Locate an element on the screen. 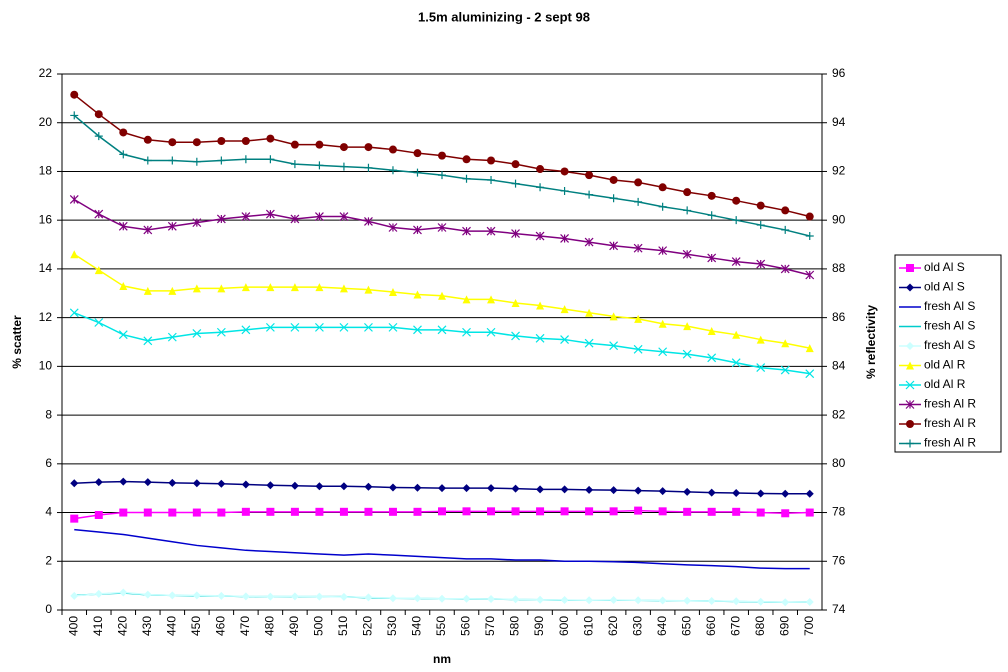 This screenshot has width=1008, height=672. x-tick-label: 590 is located at coordinates (539, 626).